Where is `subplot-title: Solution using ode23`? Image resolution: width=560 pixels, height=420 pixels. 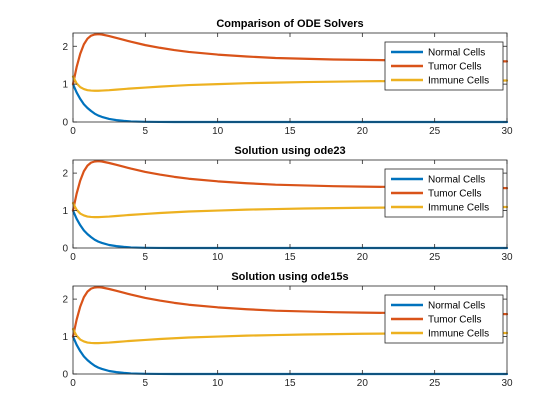
subplot-title: Solution using ode23 is located at coordinates (289, 151).